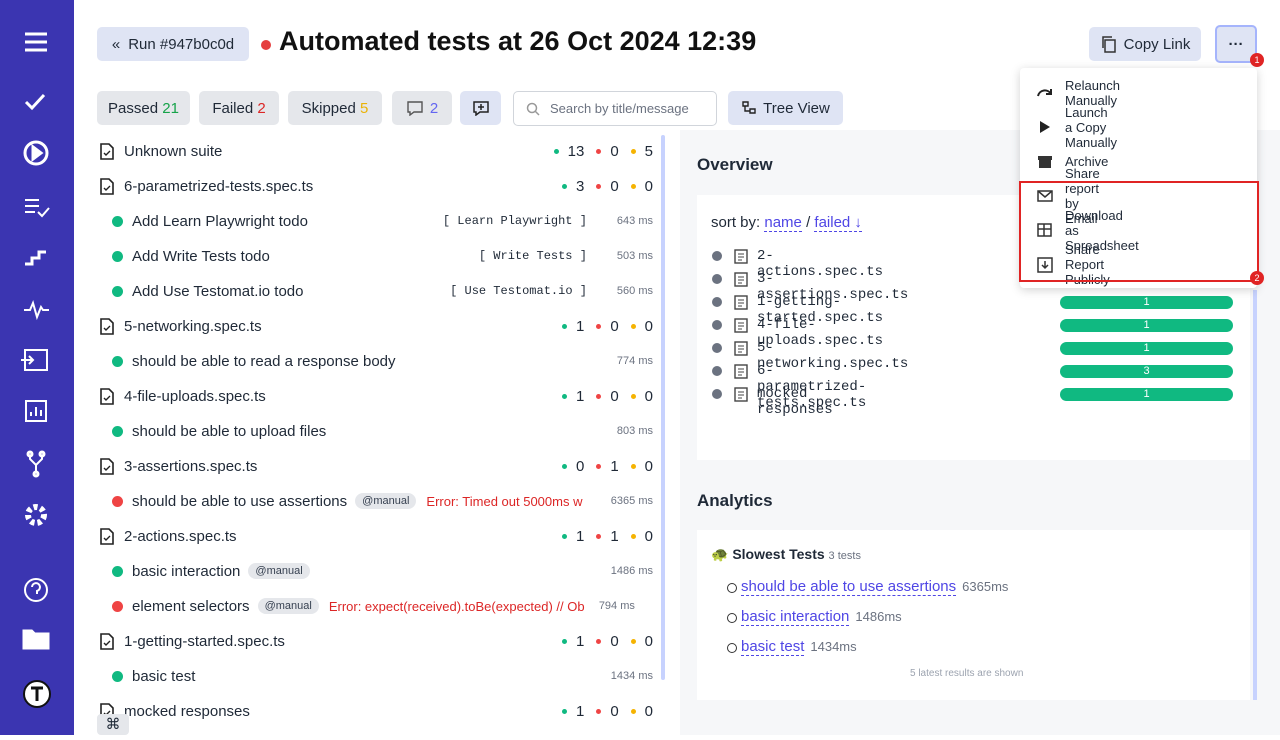 Image resolution: width=1280 pixels, height=740 pixels. What do you see at coordinates (634, 221) in the screenshot?
I see `test-duration: 643 ms` at bounding box center [634, 221].